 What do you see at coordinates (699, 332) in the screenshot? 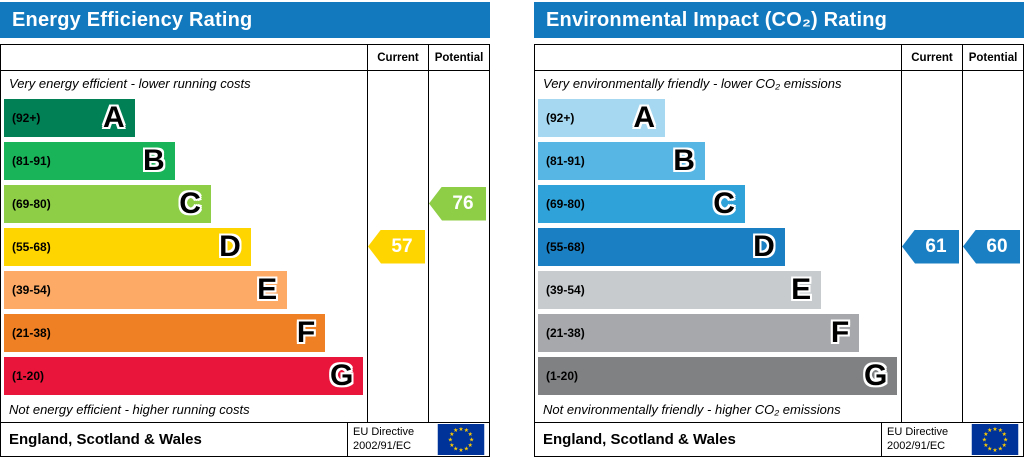
I see `band-bar-f: (21-38) F` at bounding box center [699, 332].